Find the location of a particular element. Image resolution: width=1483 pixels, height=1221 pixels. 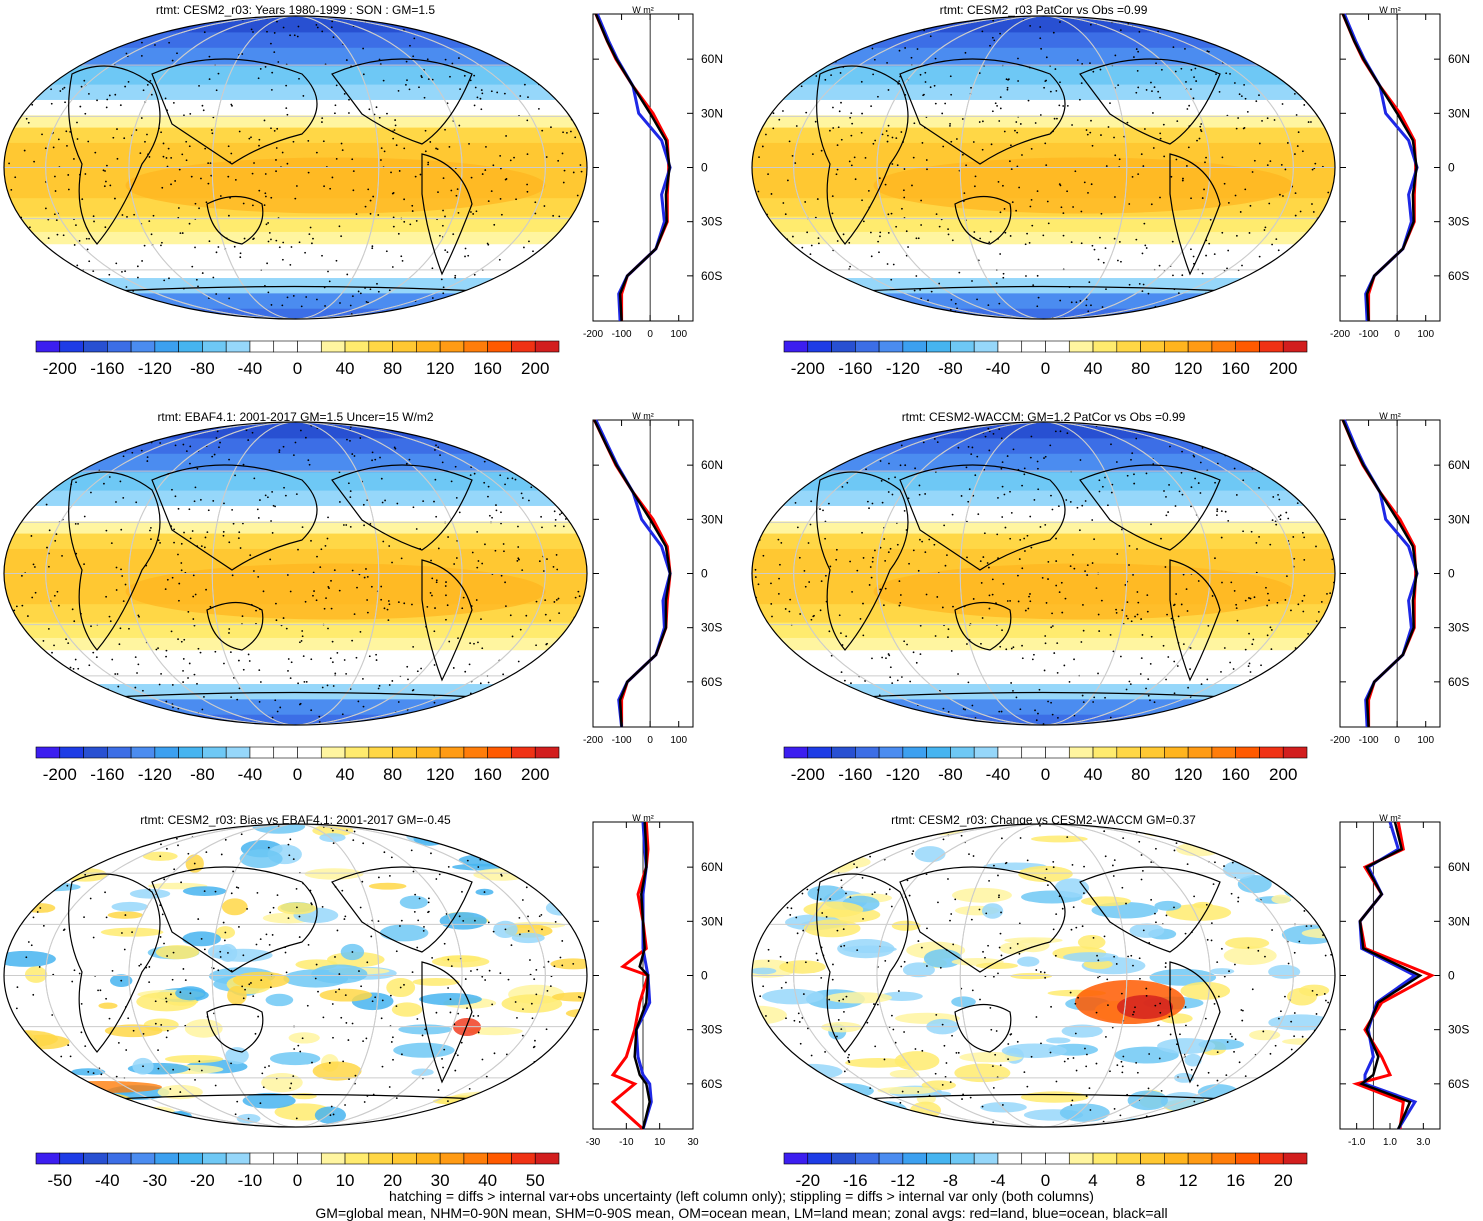

zonal-line-ocean is located at coordinates (633, 167).